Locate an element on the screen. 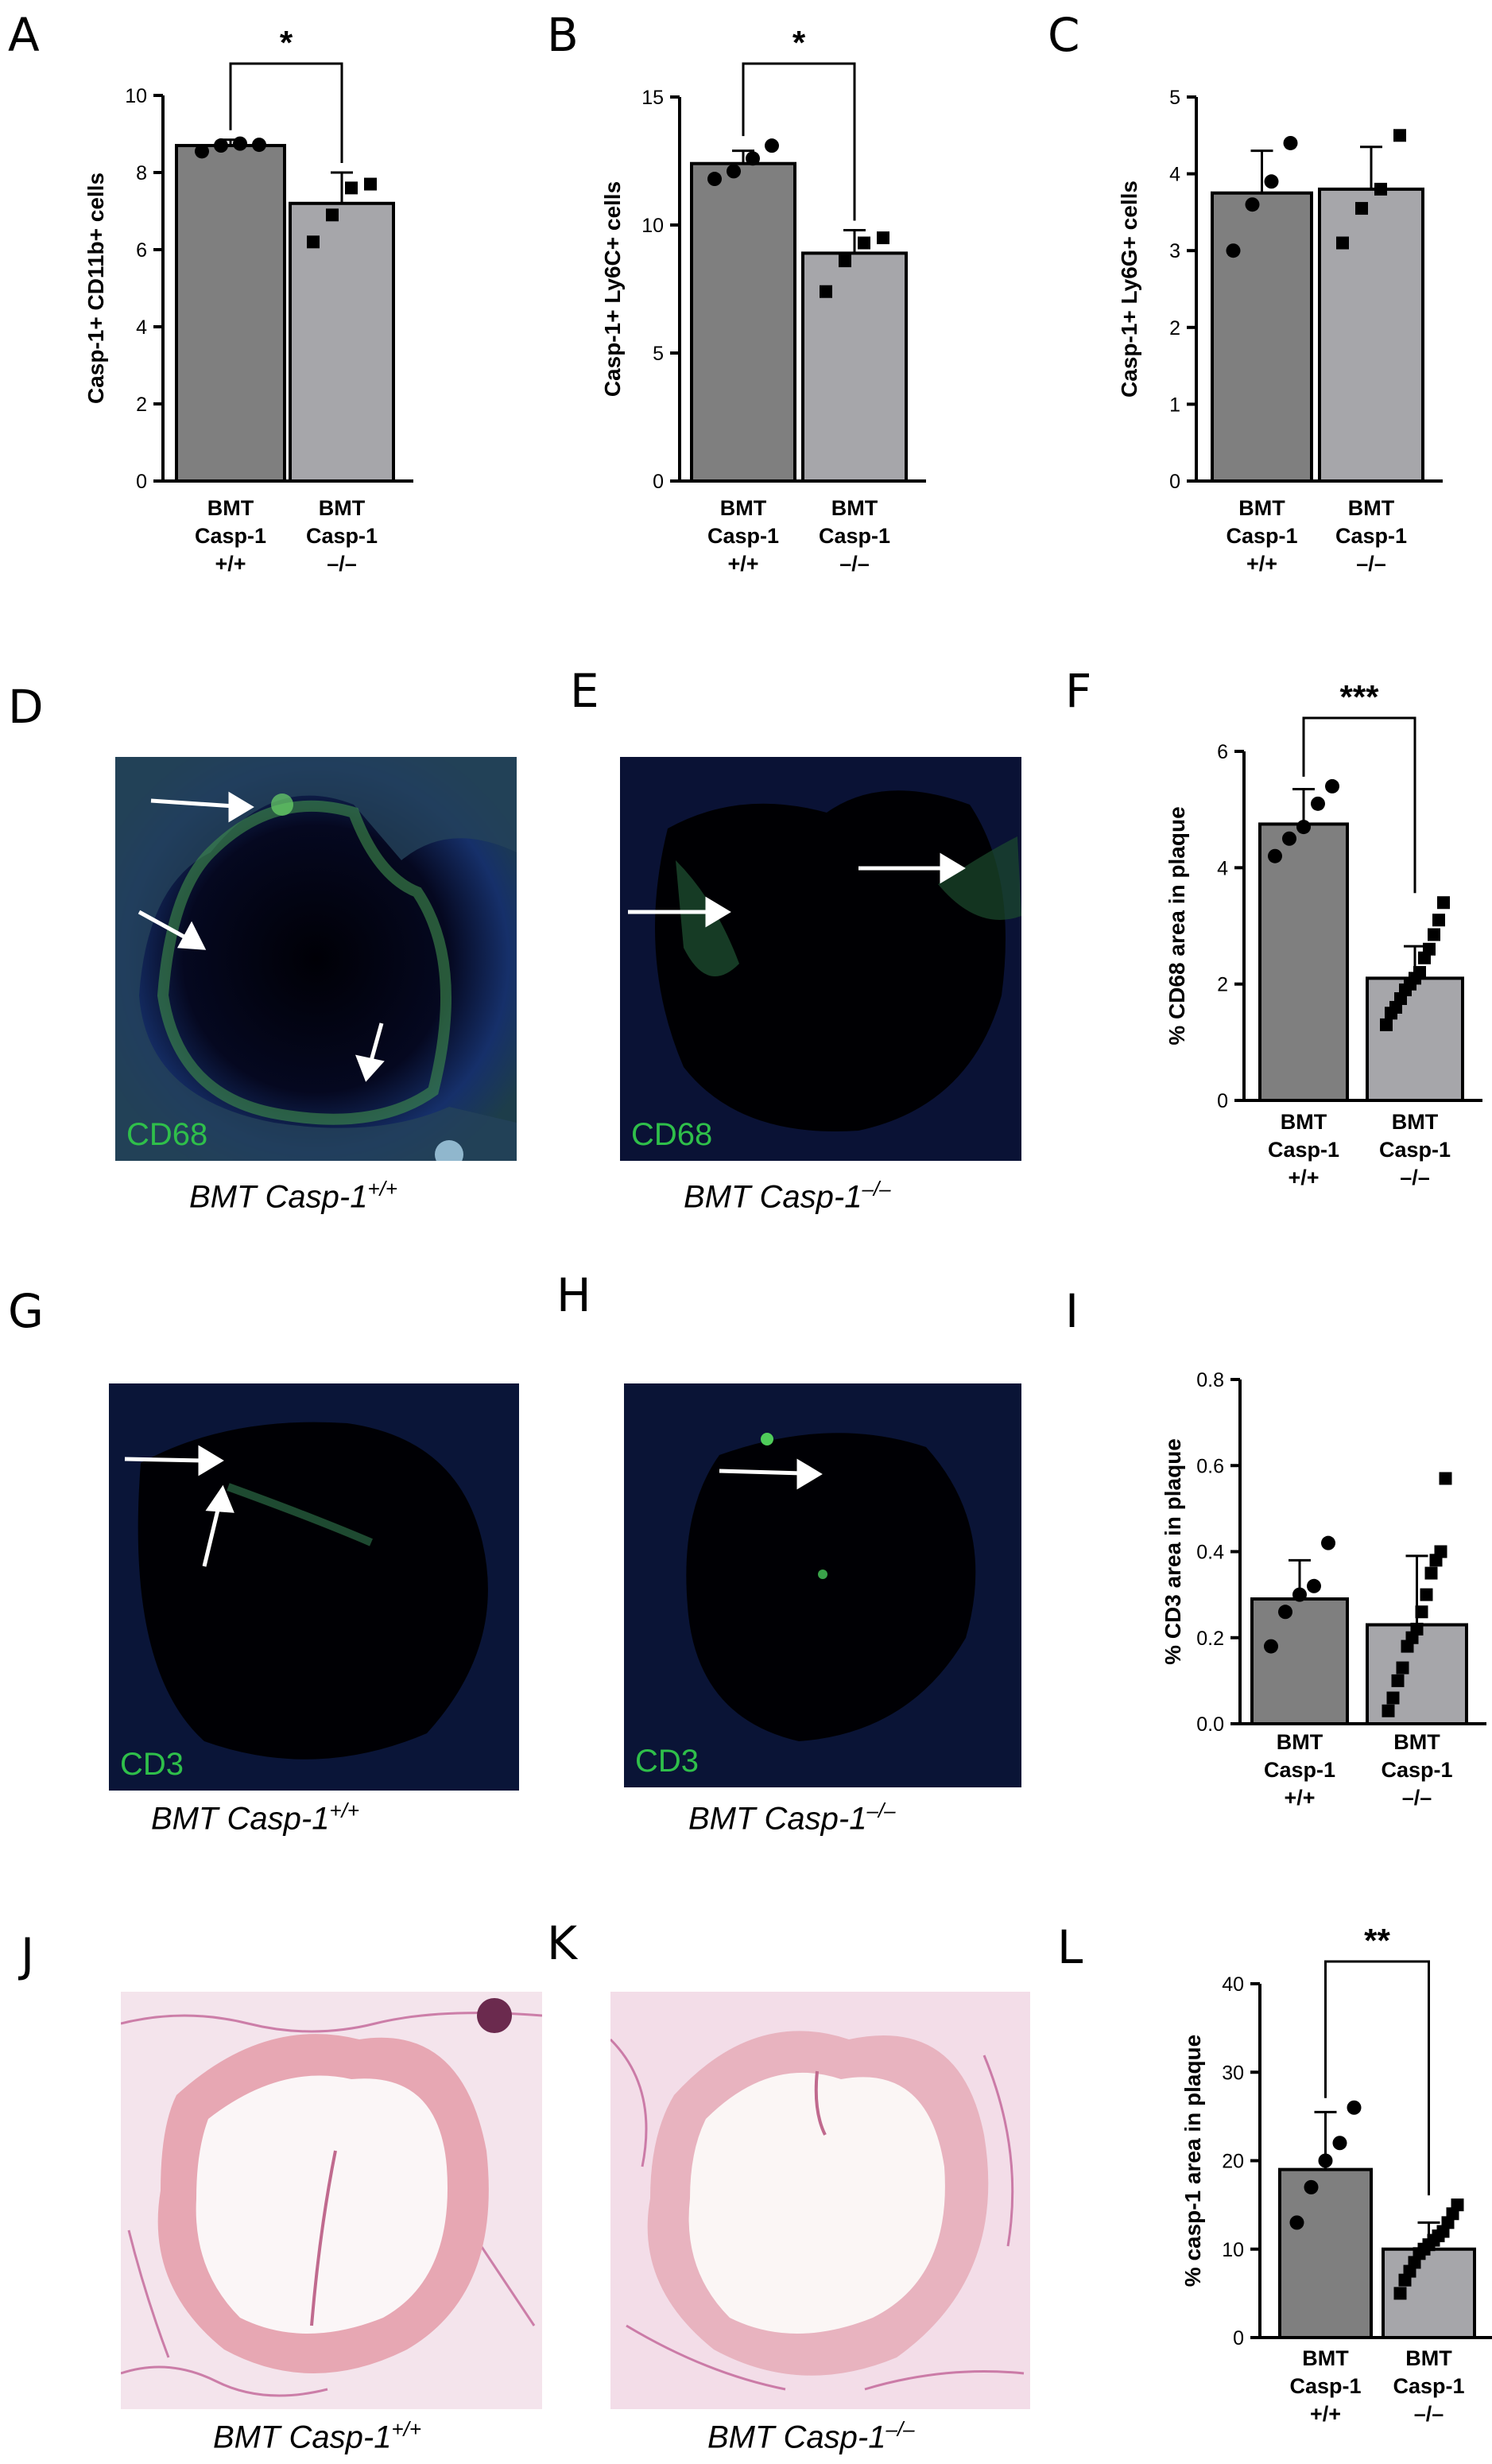 The image size is (1492, 2464). category-label-i: +/+ is located at coordinates (1299, 1798).